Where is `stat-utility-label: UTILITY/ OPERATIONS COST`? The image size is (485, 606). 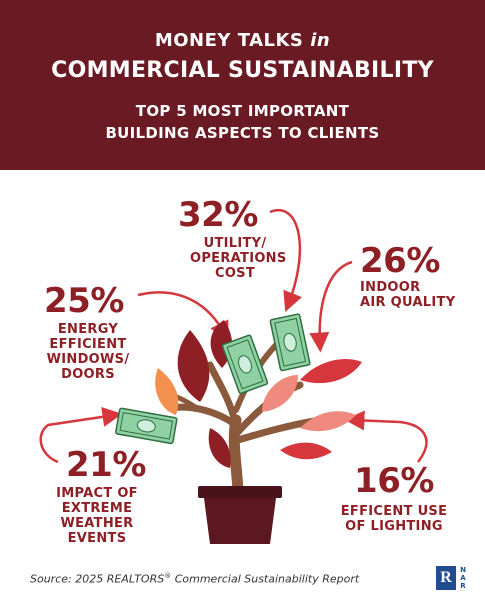
stat-utility-label: UTILITY/ OPERATIONS COST is located at coordinates (238, 258).